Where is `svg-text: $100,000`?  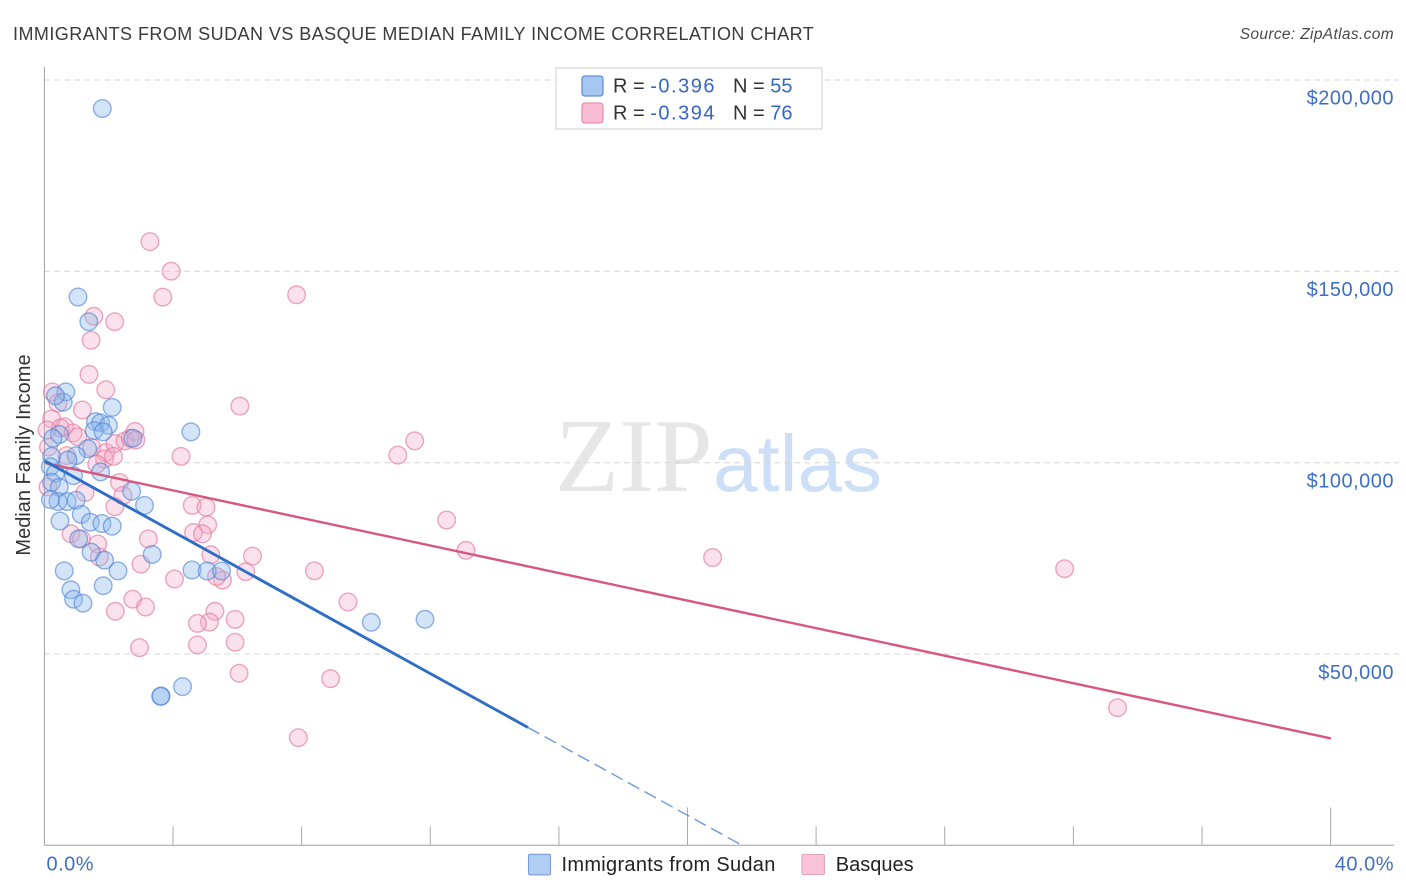
svg-text: $100,000 is located at coordinates (1350, 482).